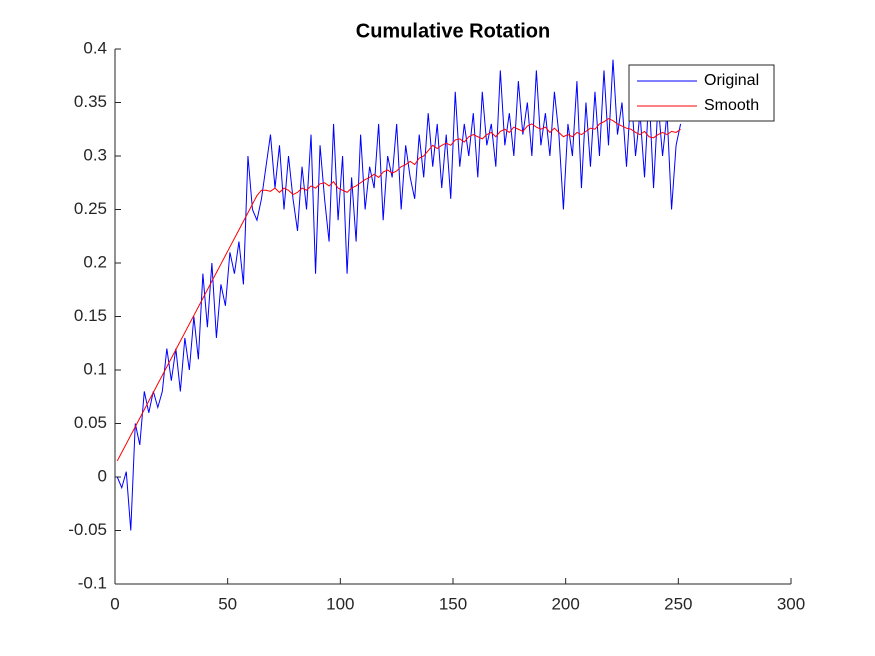  I want to click on x-tick-label: 0, so click(114, 603).